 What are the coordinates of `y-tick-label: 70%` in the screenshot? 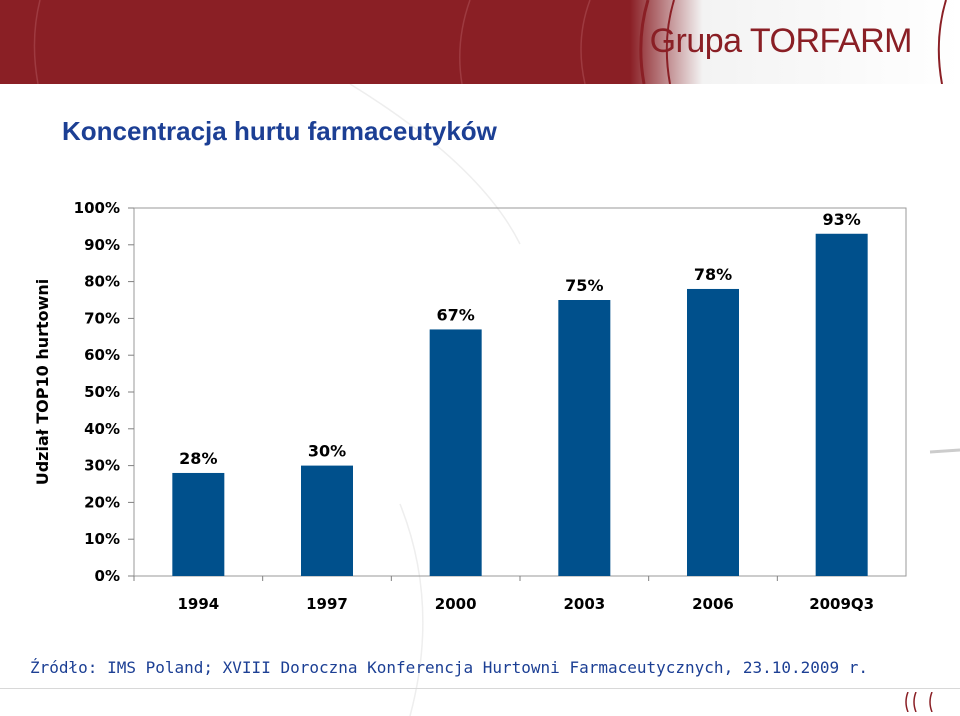 It's located at (102, 318).